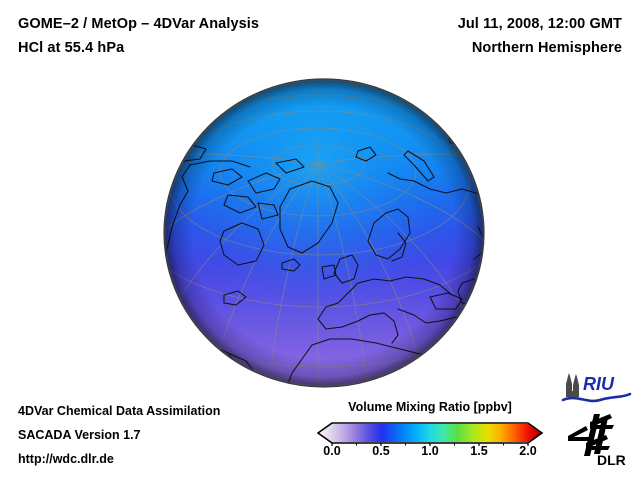 This screenshot has width=640, height=480. I want to click on riu-logo: RIU, so click(596, 388).